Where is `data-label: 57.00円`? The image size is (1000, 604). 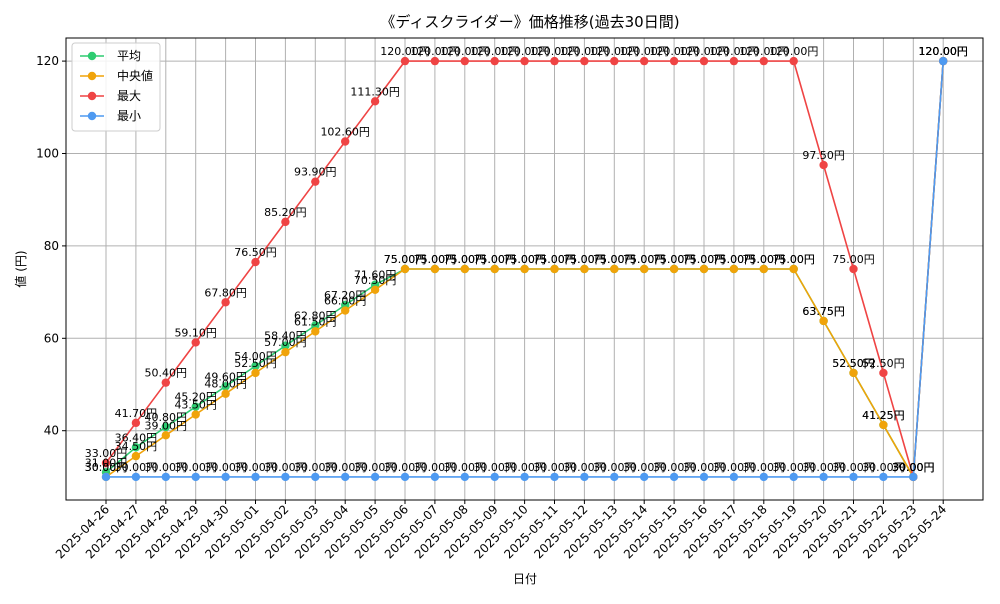
data-label: 57.00円 is located at coordinates (285, 342).